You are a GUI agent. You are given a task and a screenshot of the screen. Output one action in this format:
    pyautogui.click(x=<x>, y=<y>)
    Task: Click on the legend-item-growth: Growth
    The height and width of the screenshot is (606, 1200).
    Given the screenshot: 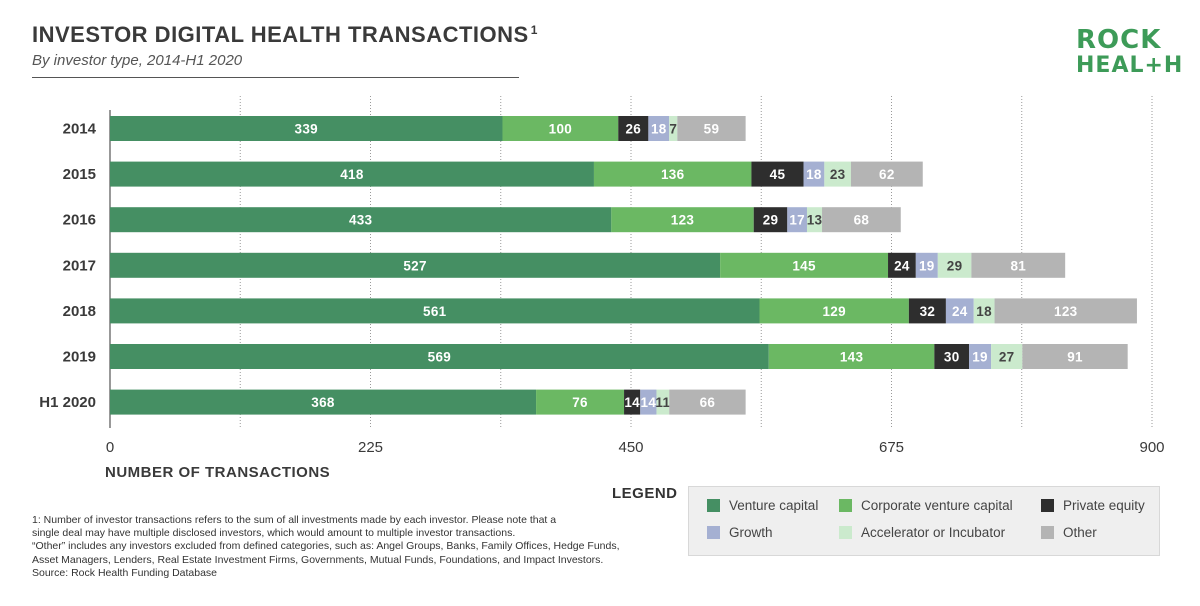 What is the action you would take?
    pyautogui.click(x=740, y=532)
    